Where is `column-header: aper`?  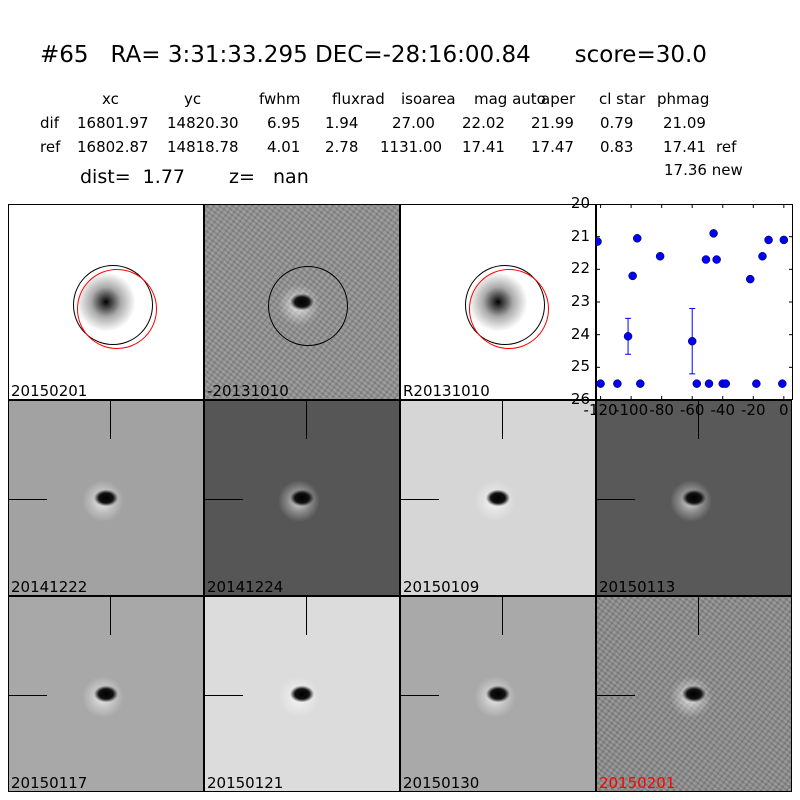
column-header: aper is located at coordinates (558, 99).